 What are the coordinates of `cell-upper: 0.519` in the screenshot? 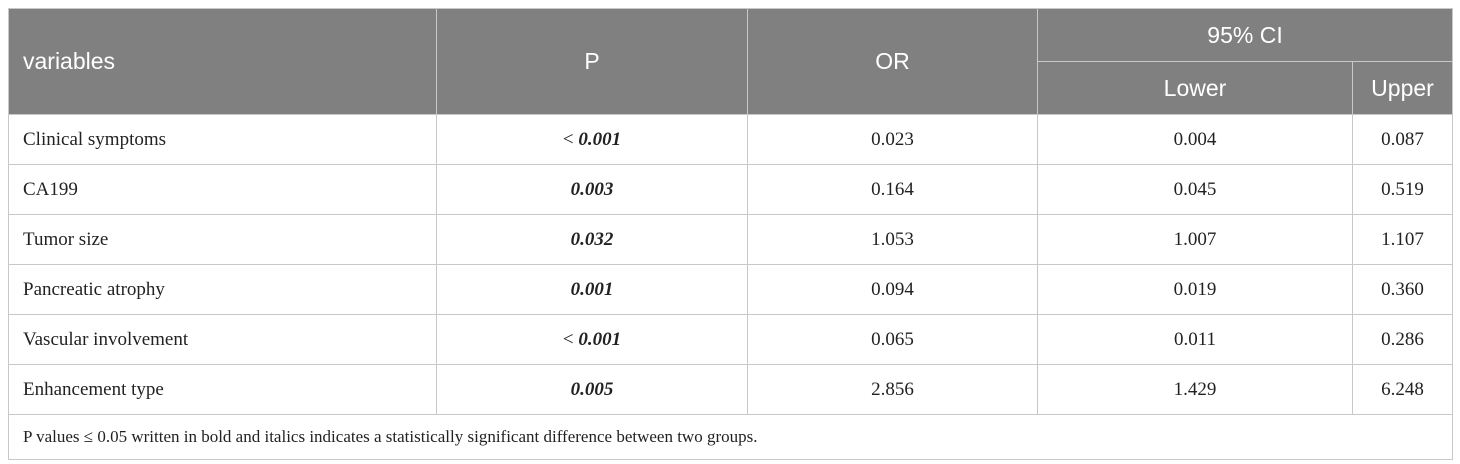 It's located at (1402, 189).